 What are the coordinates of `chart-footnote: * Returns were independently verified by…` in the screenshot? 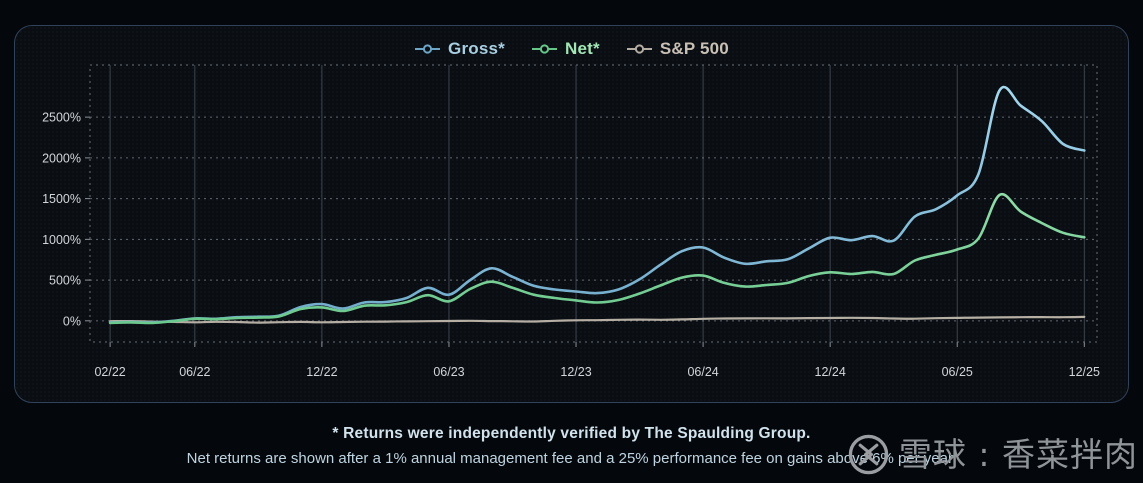 It's located at (571, 446).